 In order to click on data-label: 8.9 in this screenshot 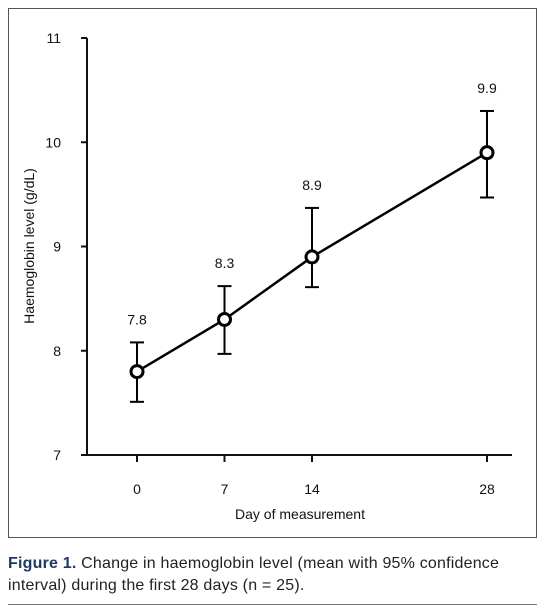, I will do `click(312, 185)`.